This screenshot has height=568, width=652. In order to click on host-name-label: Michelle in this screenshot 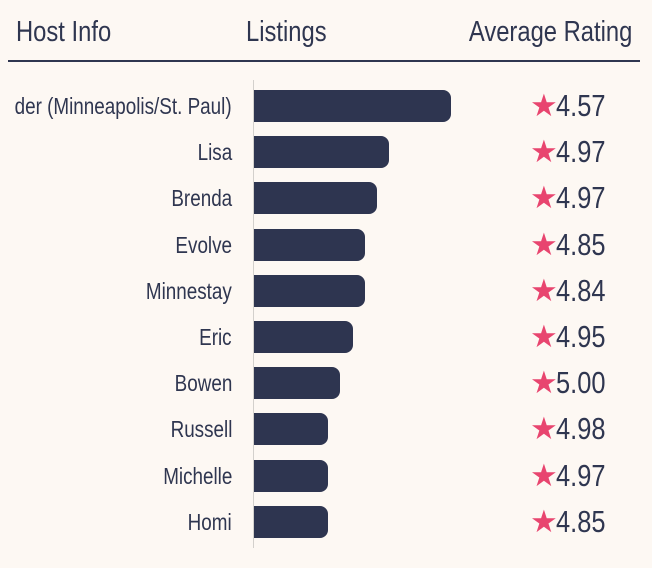, I will do `click(197, 475)`.